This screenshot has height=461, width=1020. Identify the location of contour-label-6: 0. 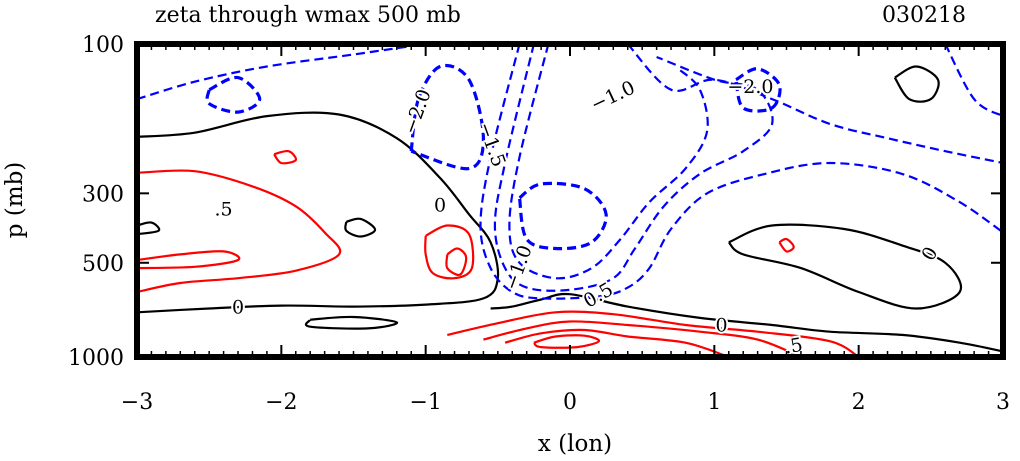
(929, 253).